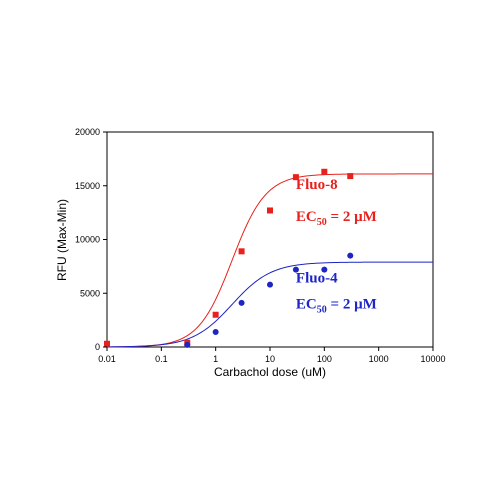 The height and width of the screenshot is (500, 500). I want to click on x-tick-label: 0.1, so click(161, 359).